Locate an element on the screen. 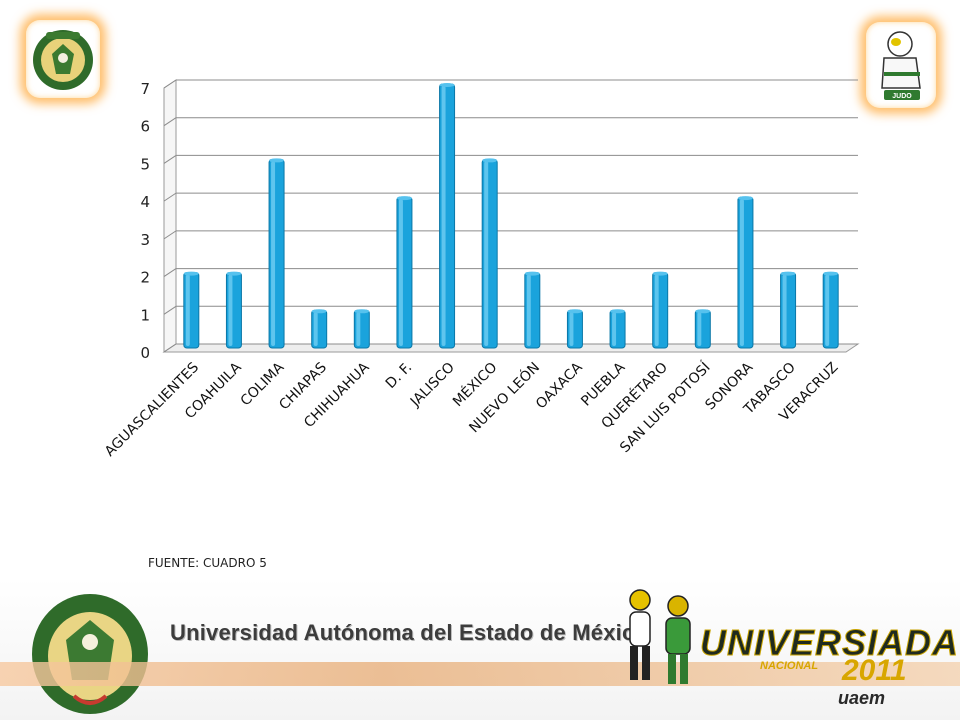 The image size is (960, 726). source-note: FUENTE: CUADRO 5 is located at coordinates (207, 563).